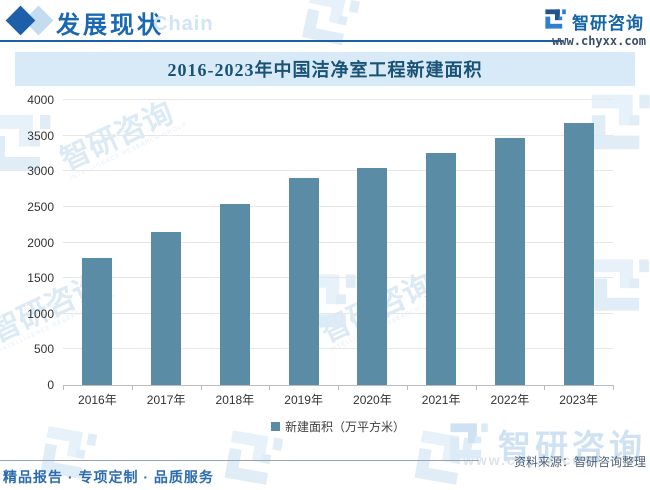  What do you see at coordinates (110, 25) in the screenshot?
I see `section-title: 发展现状` at bounding box center [110, 25].